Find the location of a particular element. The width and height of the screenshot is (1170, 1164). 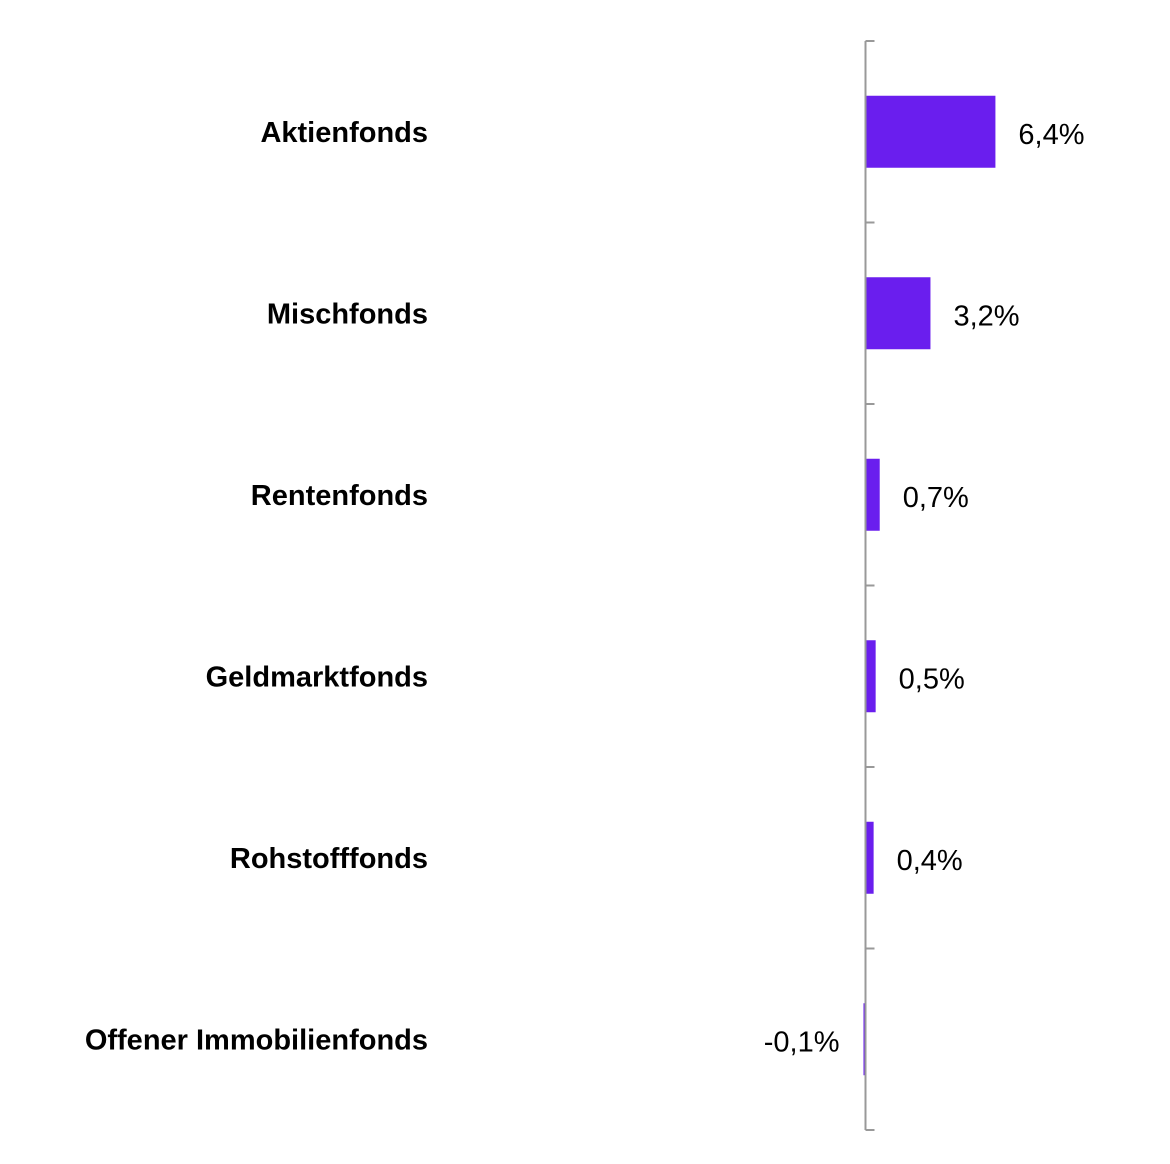

value-label: 0,4% is located at coordinates (930, 861).